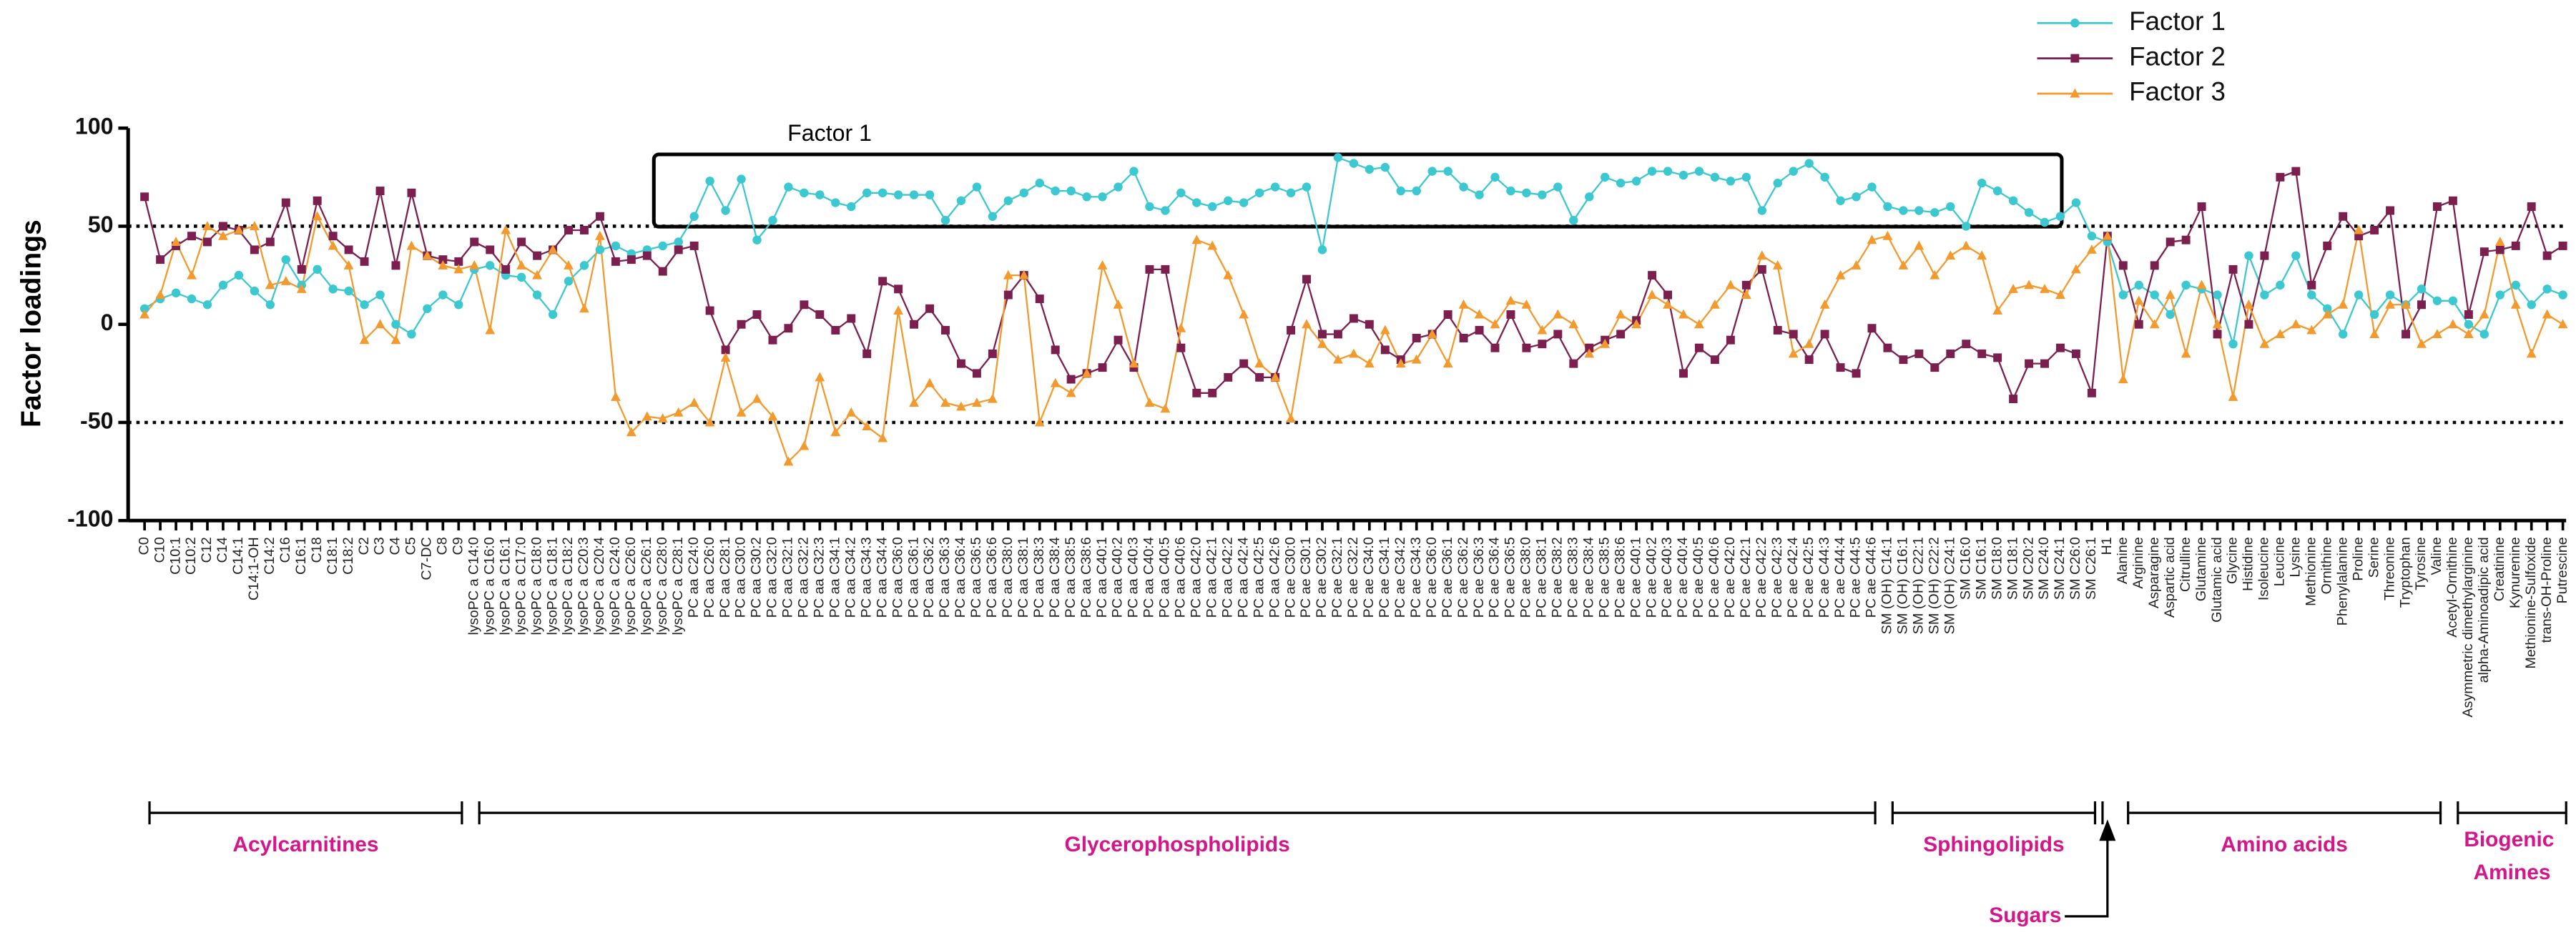 Image resolution: width=2576 pixels, height=940 pixels. I want to click on x-tick-label: Arginine, so click(2138, 562).